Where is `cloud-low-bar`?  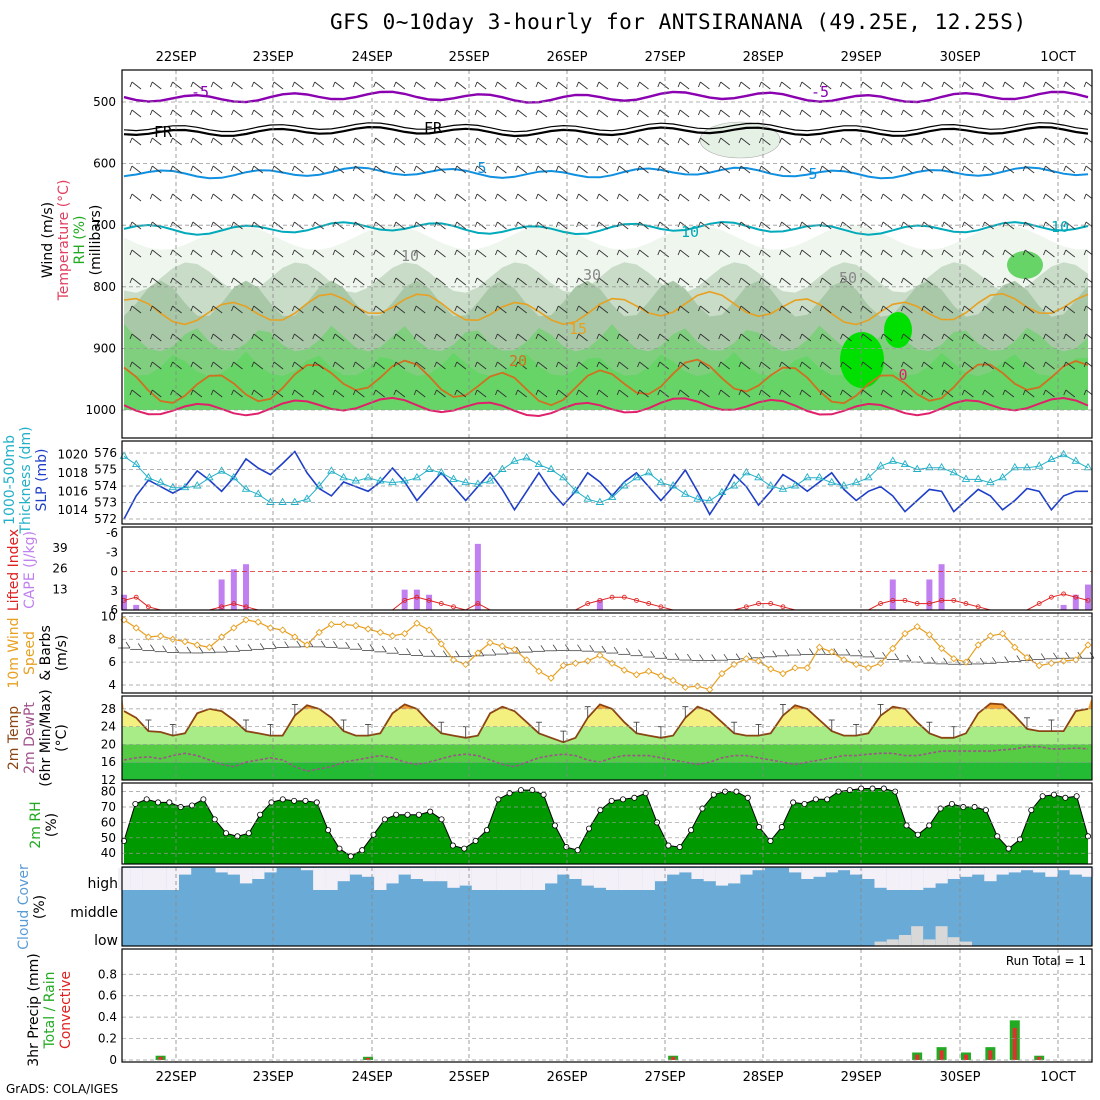 cloud-low-bar is located at coordinates (917, 936).